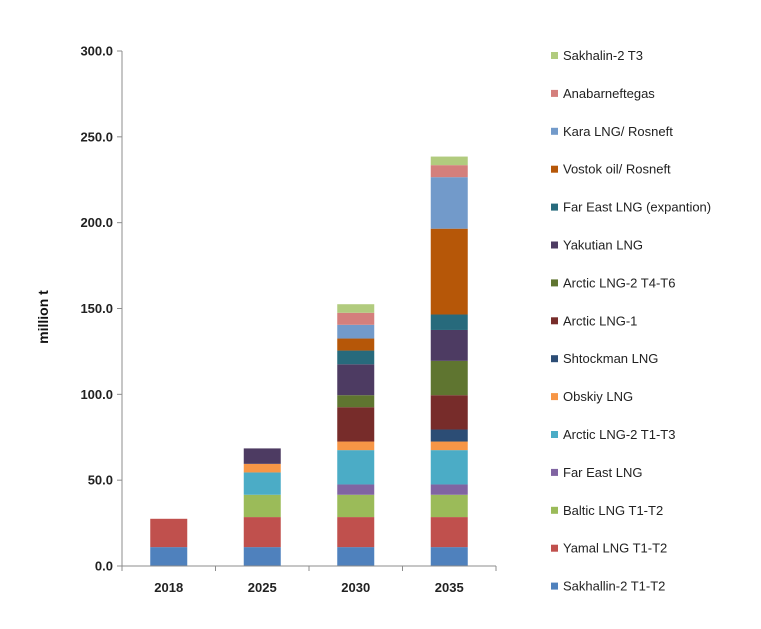 This screenshot has width=761, height=629. Describe the element at coordinates (449, 587) in the screenshot. I see `x-tick-label: 2035` at that location.